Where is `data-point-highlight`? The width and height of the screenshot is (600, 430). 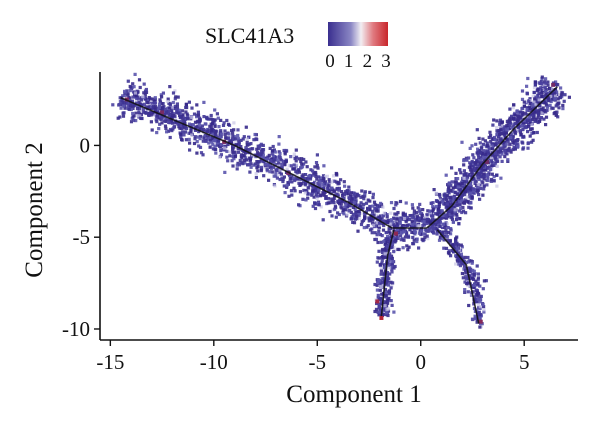 data-point-highlight is located at coordinates (377, 301).